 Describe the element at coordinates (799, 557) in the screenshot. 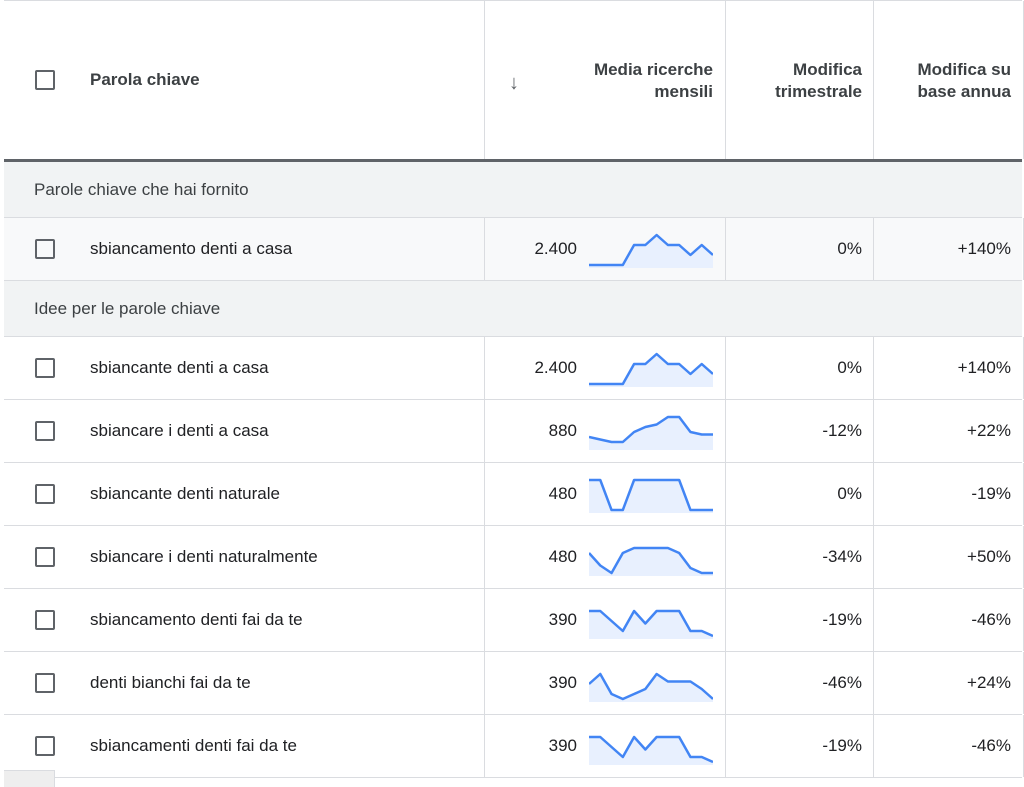

I see `quarterly-change-cell: -34%` at that location.